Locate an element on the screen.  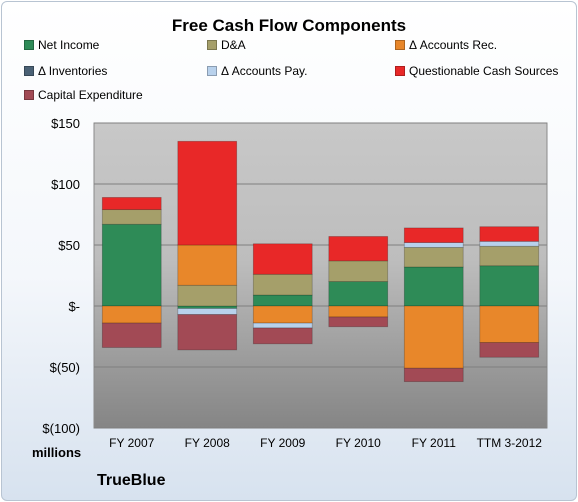
y-unit-label: millions is located at coordinates (57, 452).